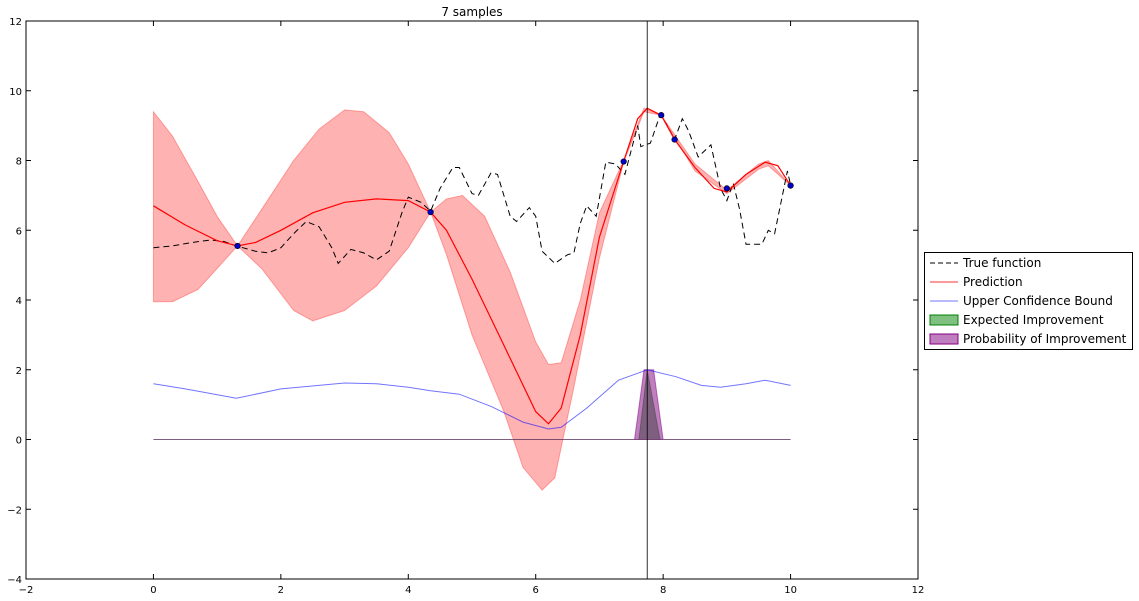 The width and height of the screenshot is (1139, 601). I want to click on legend-label: Probability of Improvement, so click(1045, 339).